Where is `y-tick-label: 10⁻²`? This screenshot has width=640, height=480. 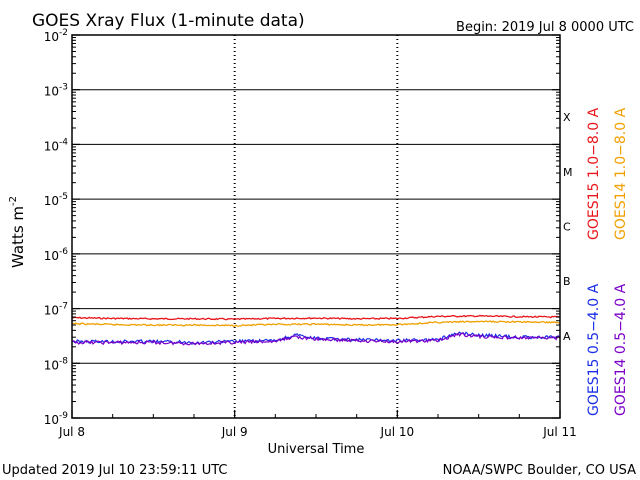 y-tick-label: 10⁻² is located at coordinates (56, 36).